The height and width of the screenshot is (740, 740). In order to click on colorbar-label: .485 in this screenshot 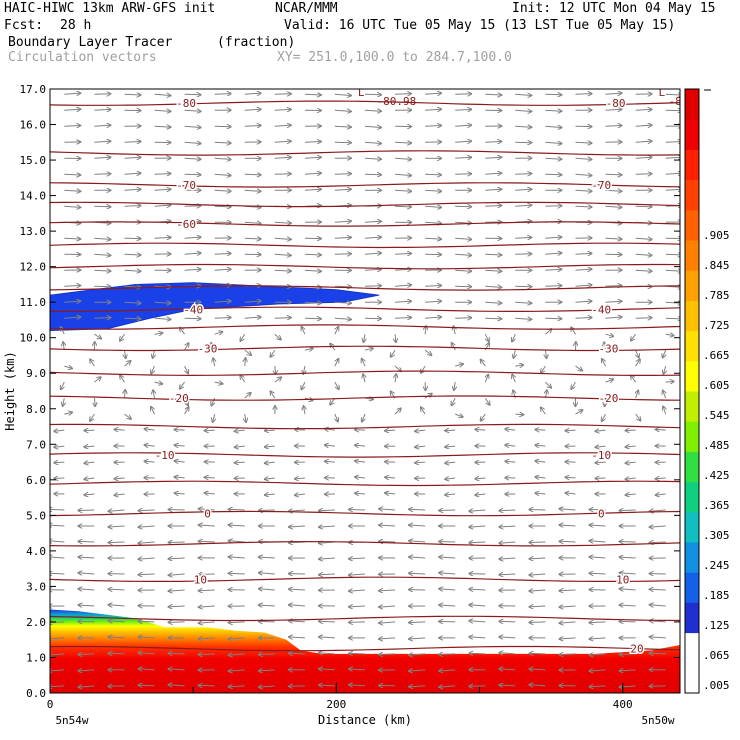, I will do `click(716, 445)`.